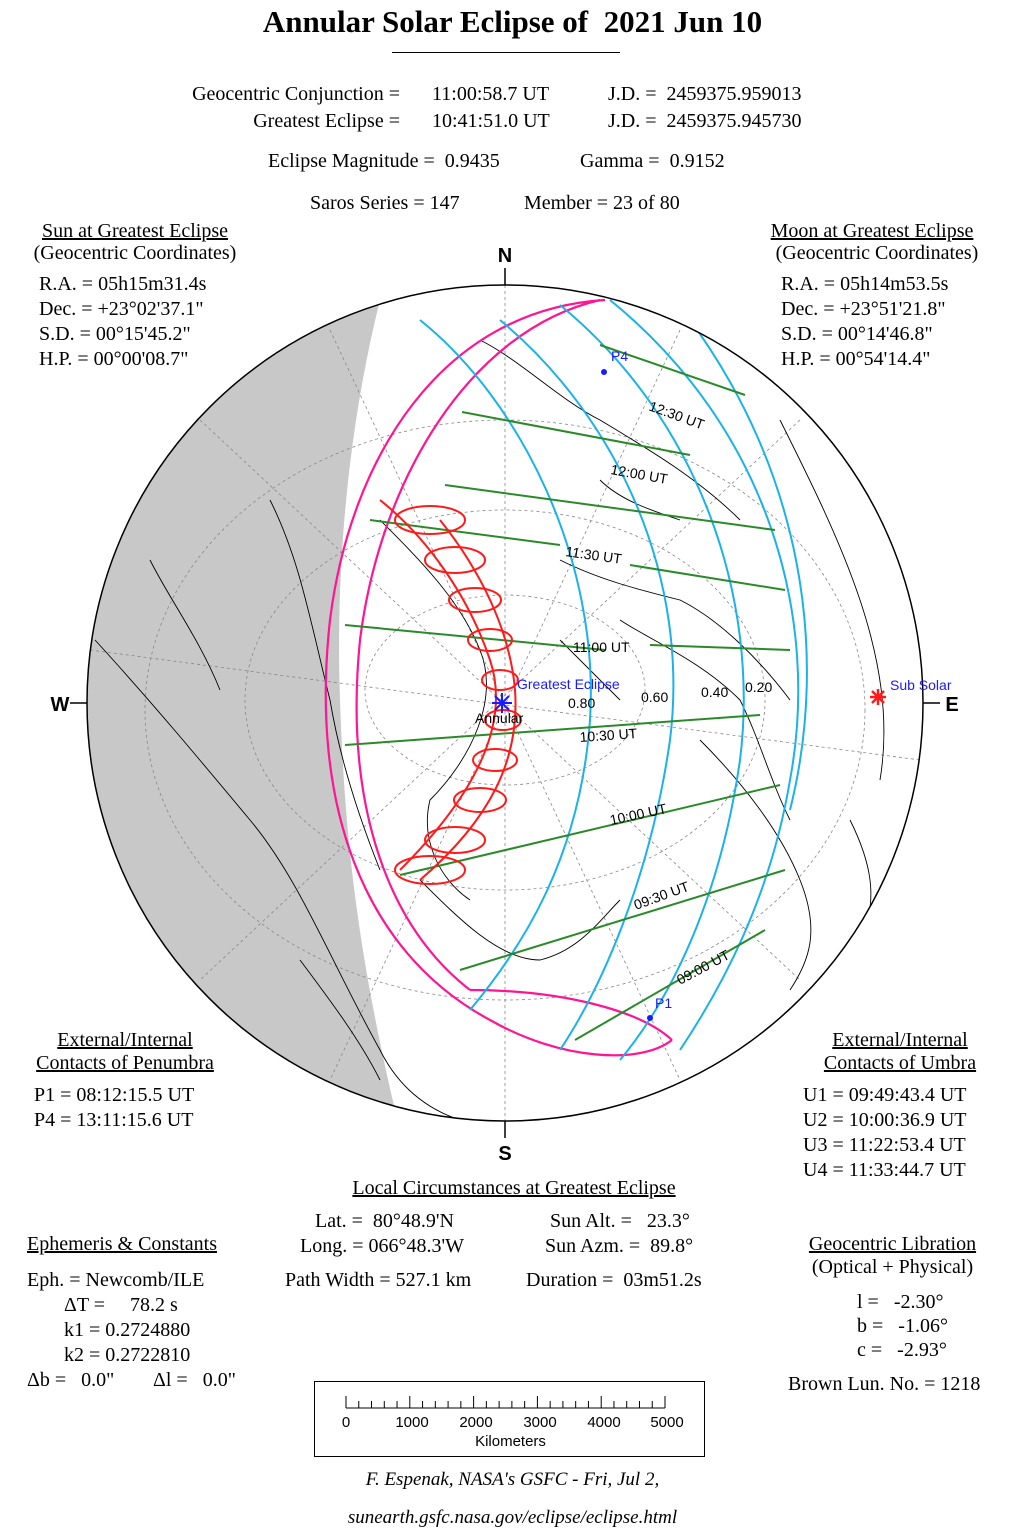 The image size is (1025, 1536). What do you see at coordinates (346, 1422) in the screenshot?
I see `scale-tick-0: 0` at bounding box center [346, 1422].